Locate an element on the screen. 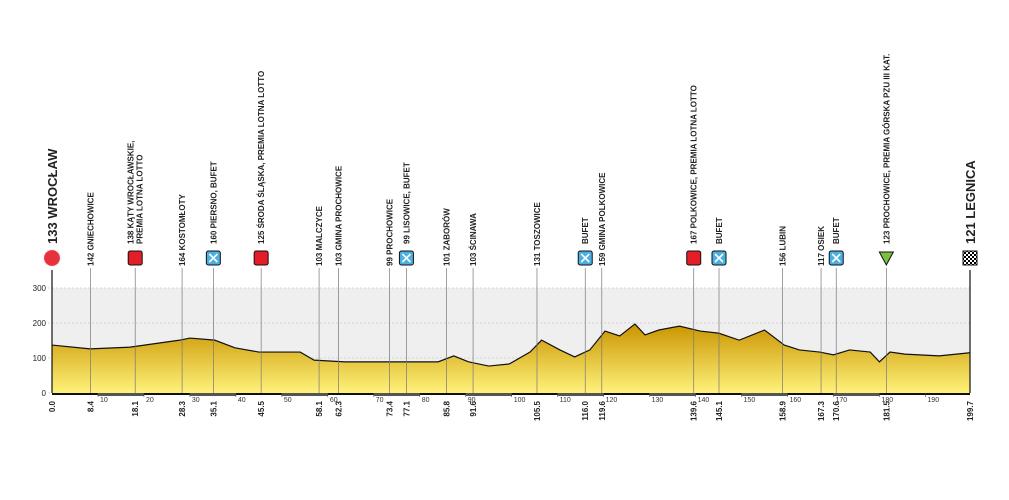 This screenshot has width=1009, height=500. km-label: 181.5 is located at coordinates (886, 410).